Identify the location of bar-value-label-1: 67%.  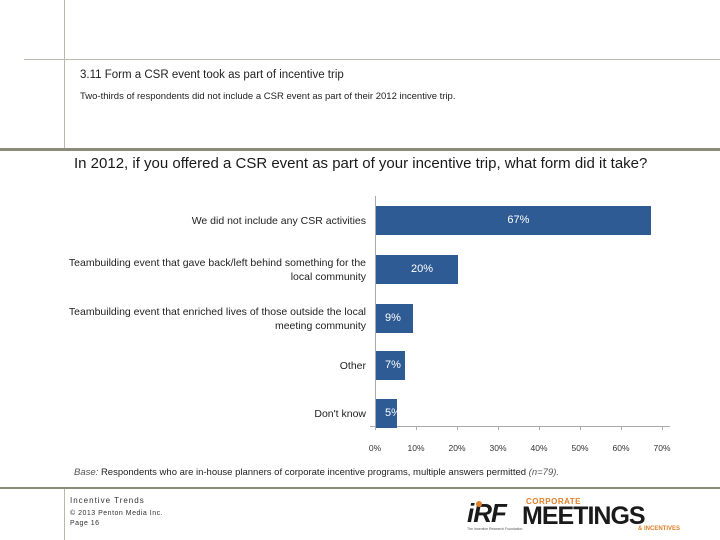
(518, 219).